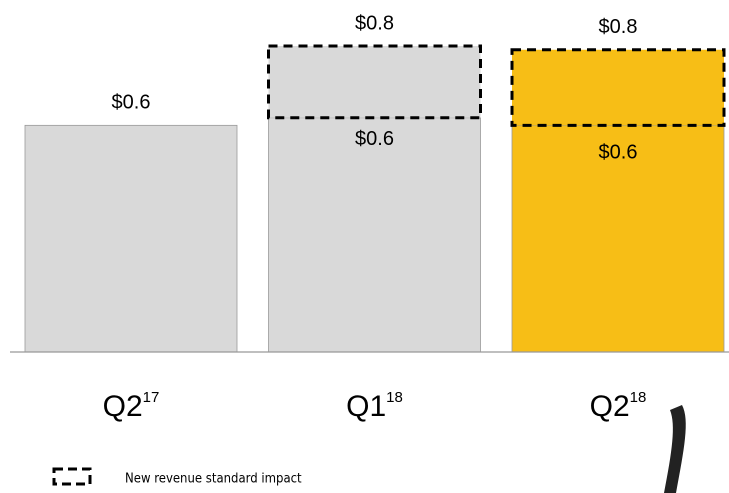  I want to click on x-tick-label: Q218, so click(618, 406).